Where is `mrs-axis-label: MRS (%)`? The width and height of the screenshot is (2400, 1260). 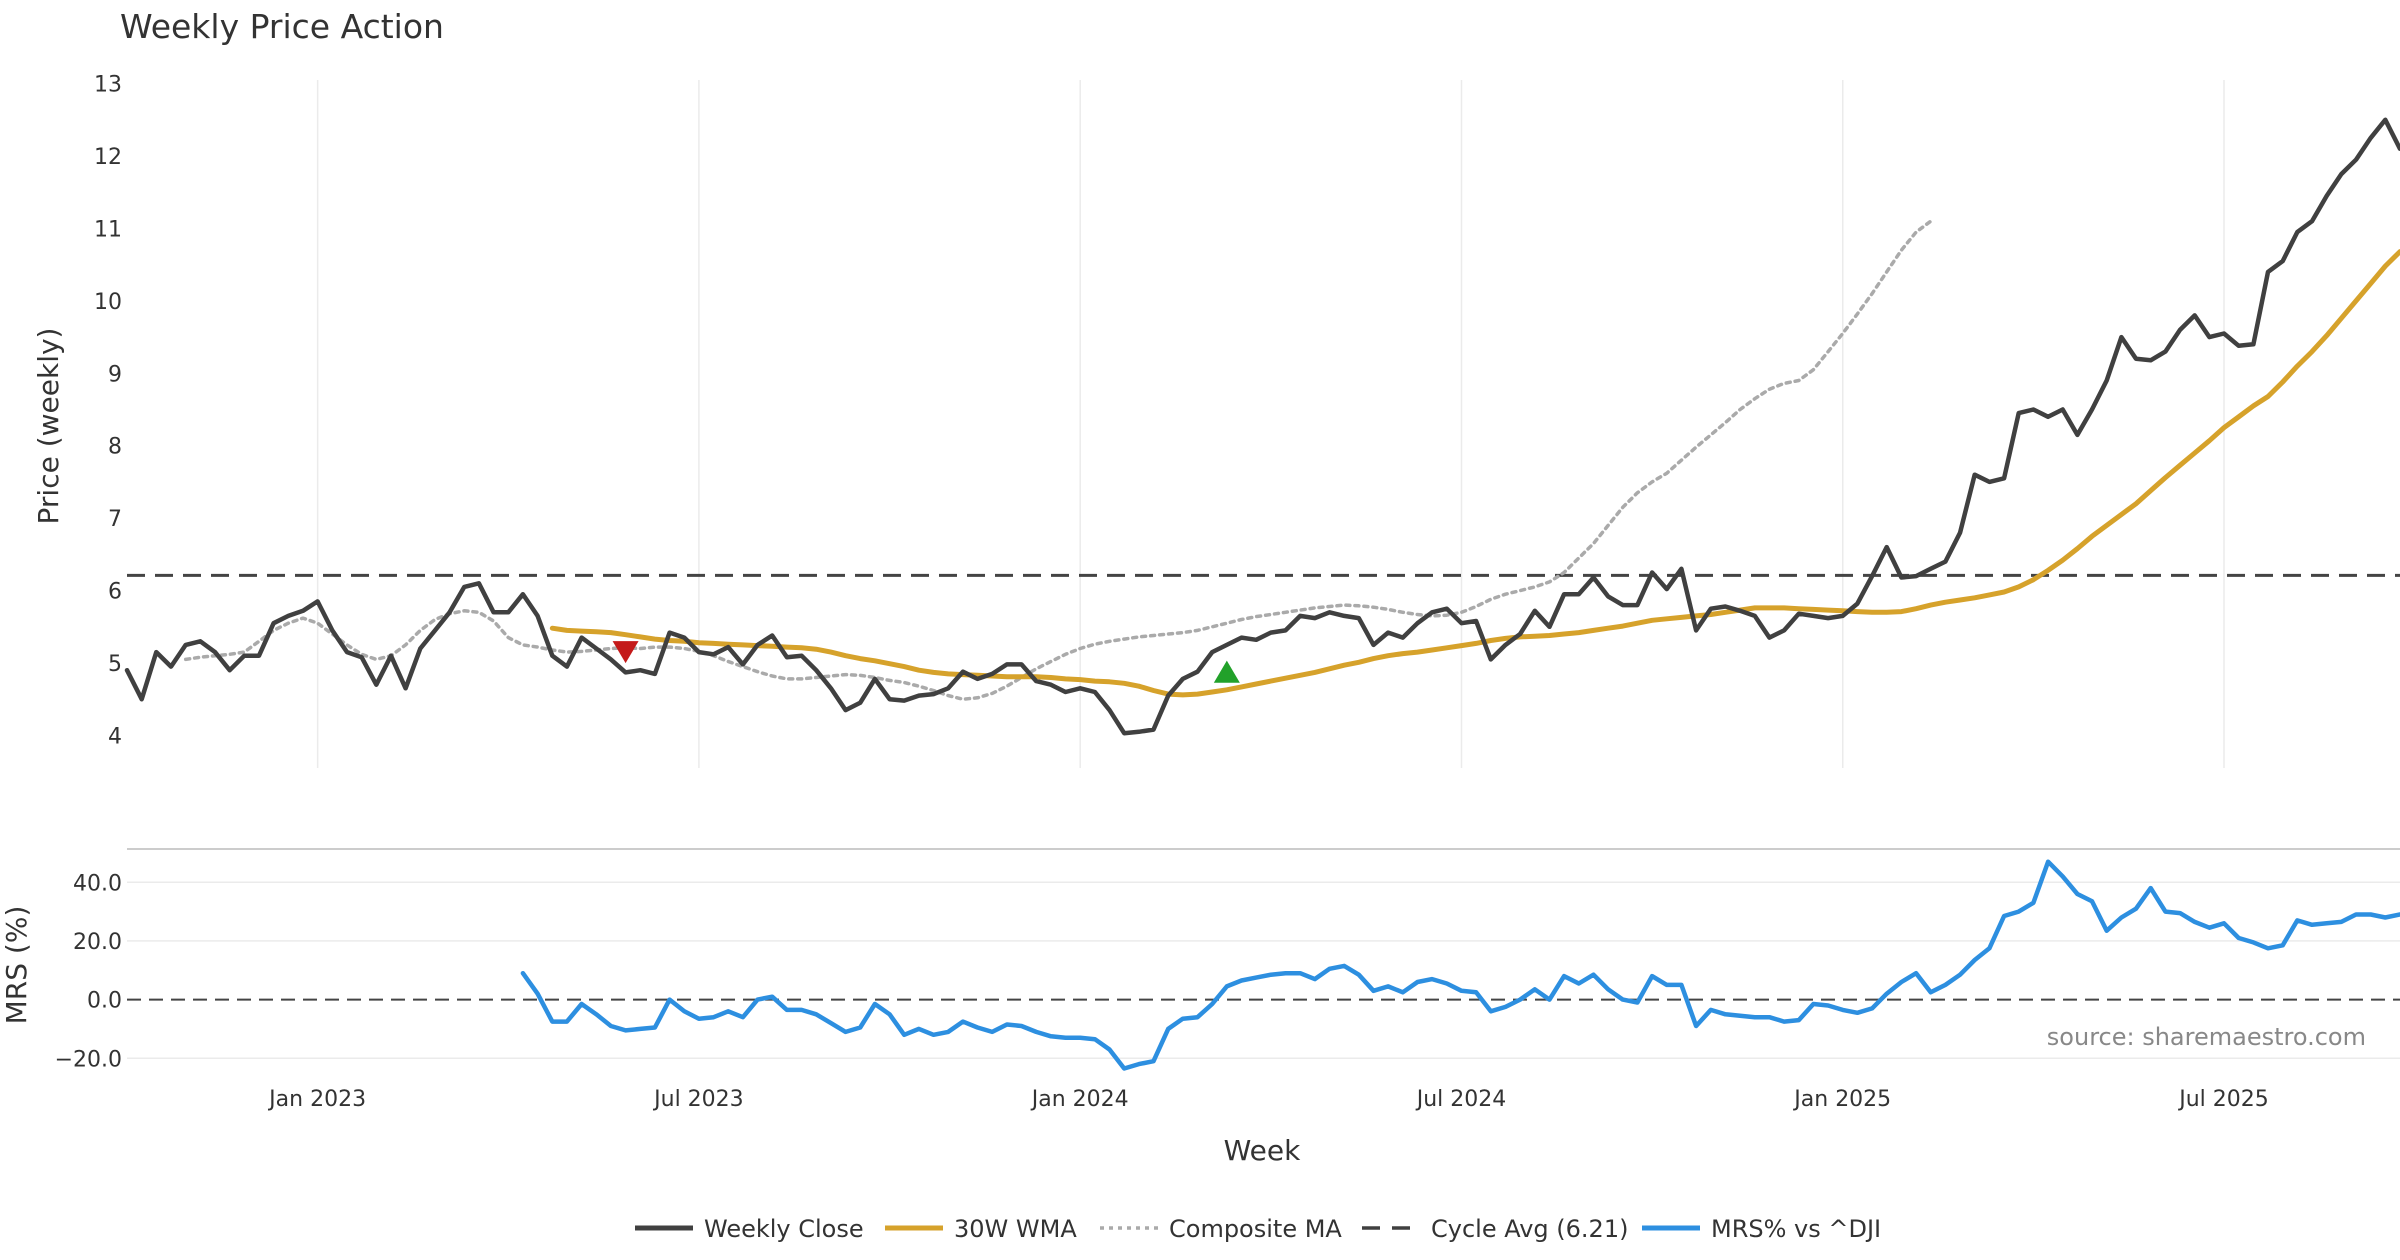
mrs-axis-label: MRS (%) is located at coordinates (16, 965).